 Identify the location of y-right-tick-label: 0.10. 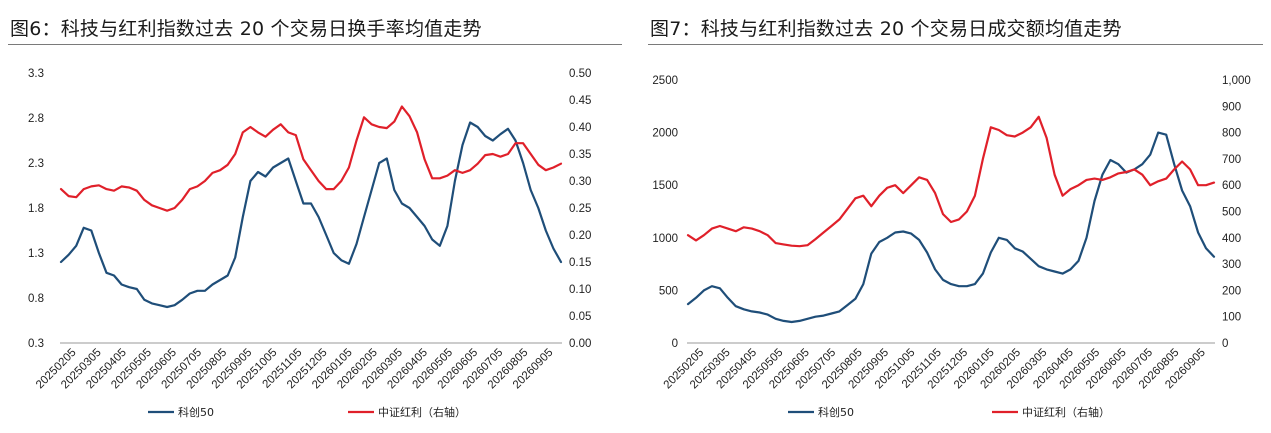
(580, 290).